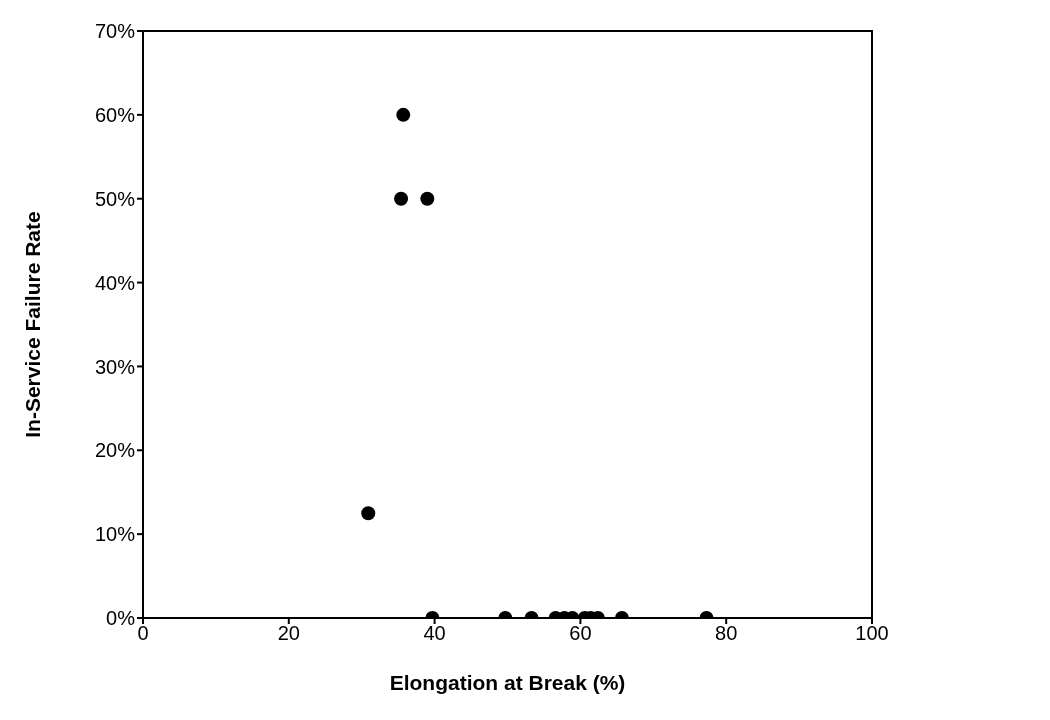 The width and height of the screenshot is (1050, 720). Describe the element at coordinates (434, 633) in the screenshot. I see `x-tick-label: 40` at that location.